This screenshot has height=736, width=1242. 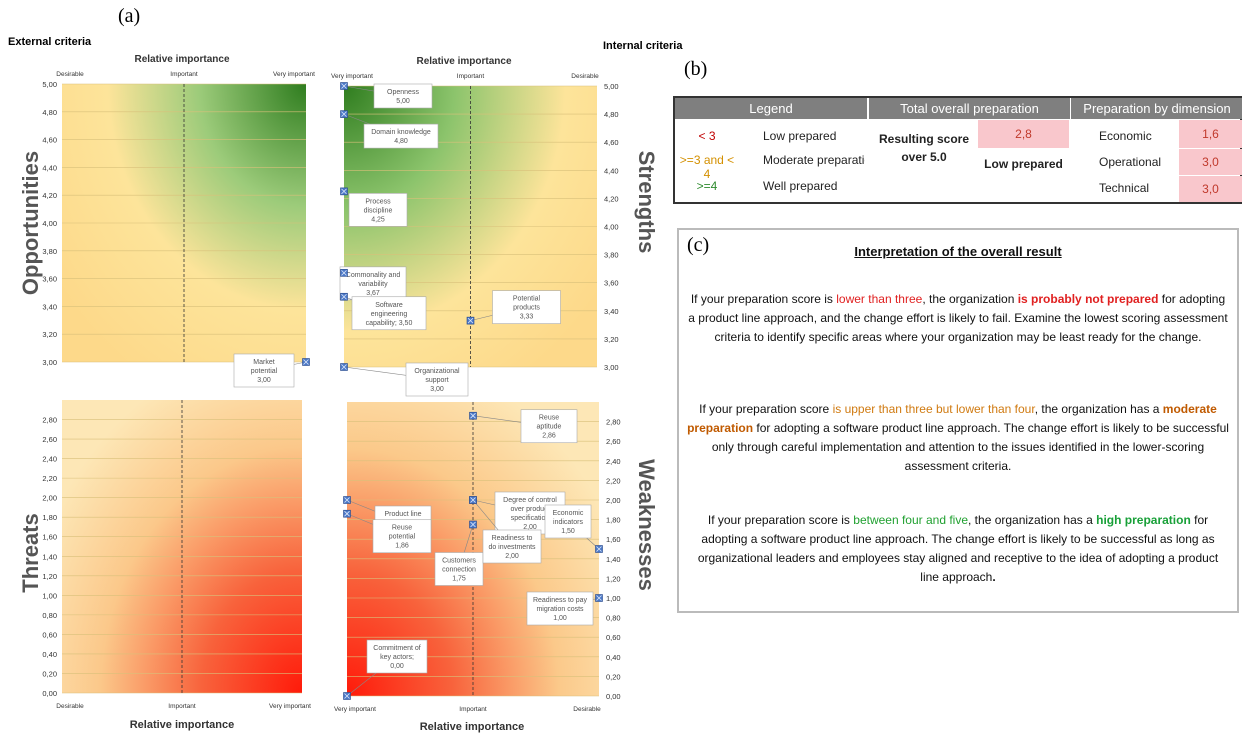 I want to click on point-label: Customers connection 1,75, so click(x=459, y=570).